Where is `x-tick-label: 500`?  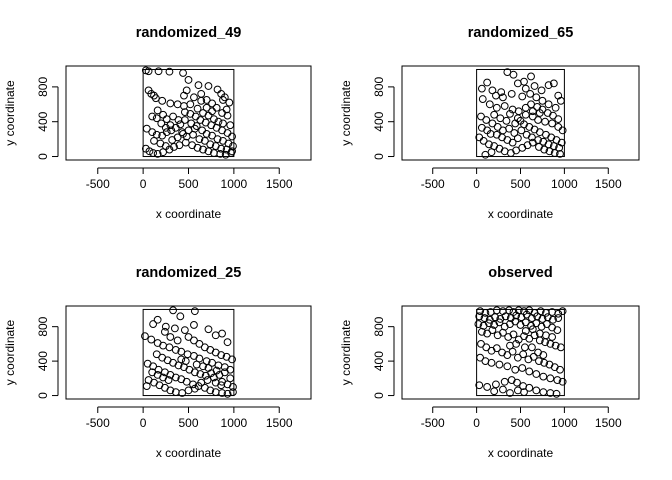 x-tick-label: 500 is located at coordinates (188, 423).